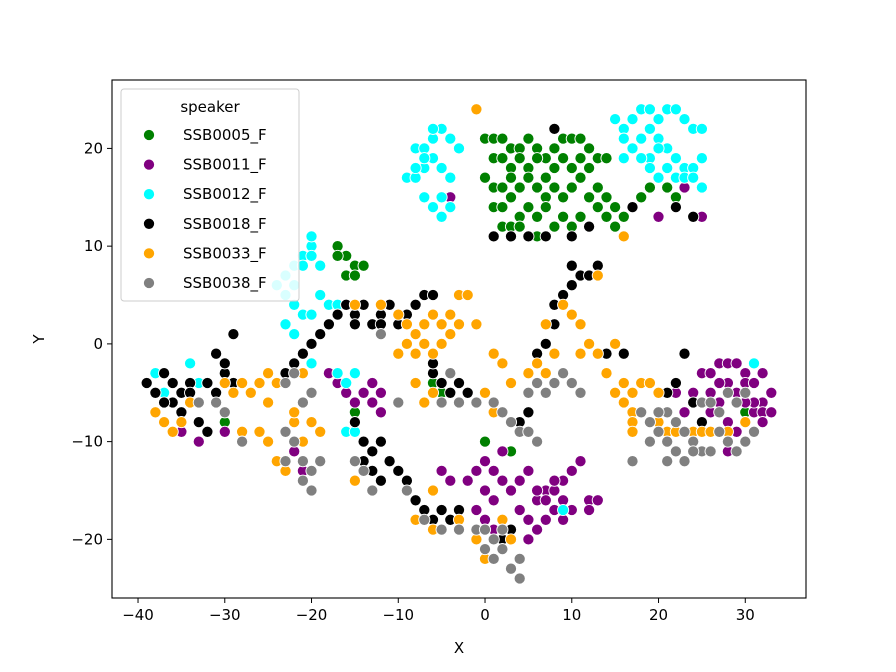 This screenshot has width=896, height=672. What do you see at coordinates (93, 148) in the screenshot?
I see `y-tick-label: 20` at bounding box center [93, 148].